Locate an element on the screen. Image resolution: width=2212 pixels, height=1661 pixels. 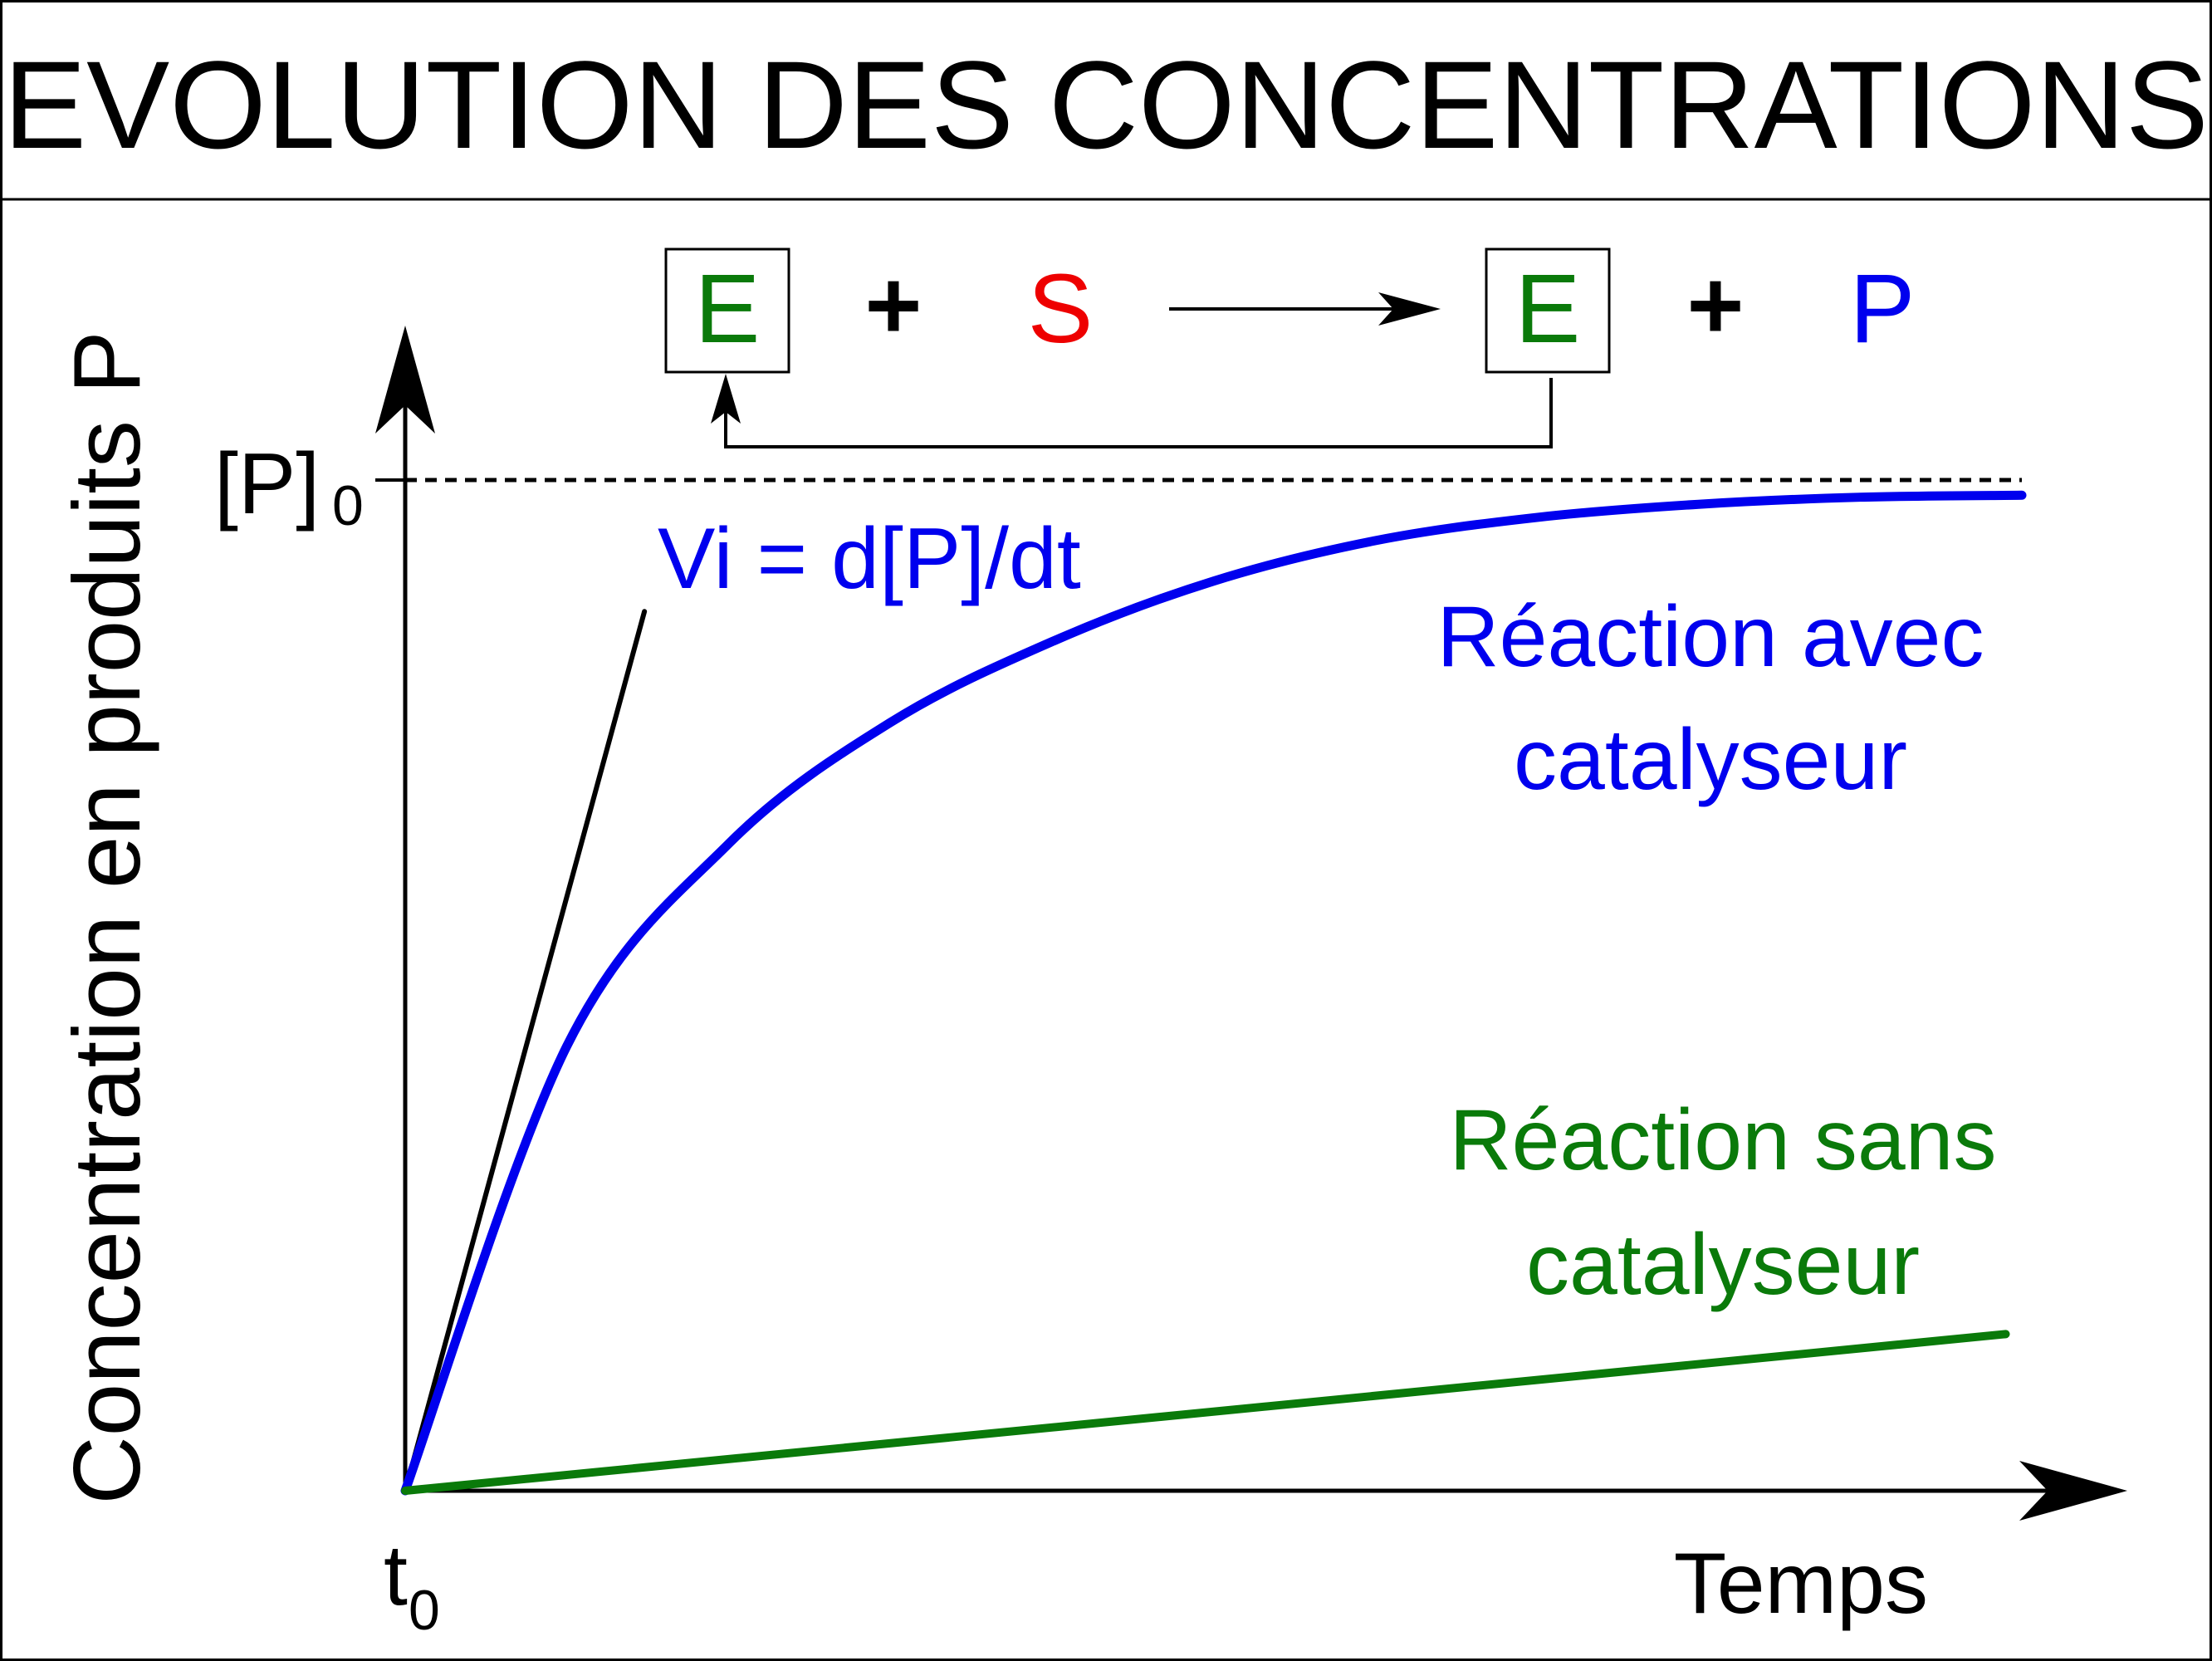
enzyme-box-left is located at coordinates (727, 310).